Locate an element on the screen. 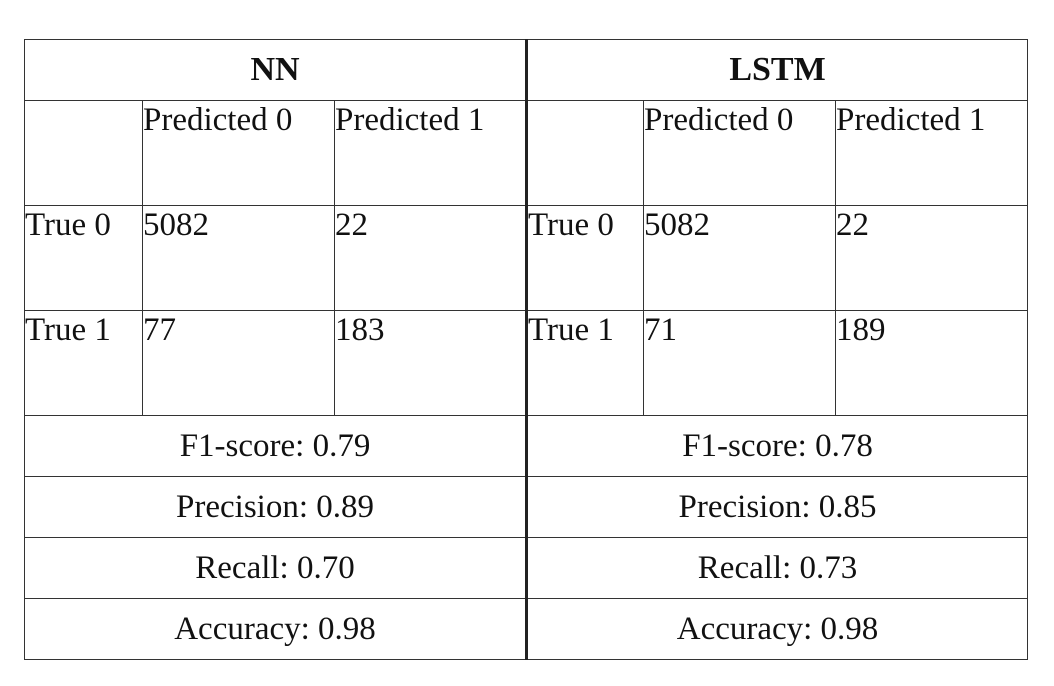  model-header-row: NN LSTM is located at coordinates (526, 70).